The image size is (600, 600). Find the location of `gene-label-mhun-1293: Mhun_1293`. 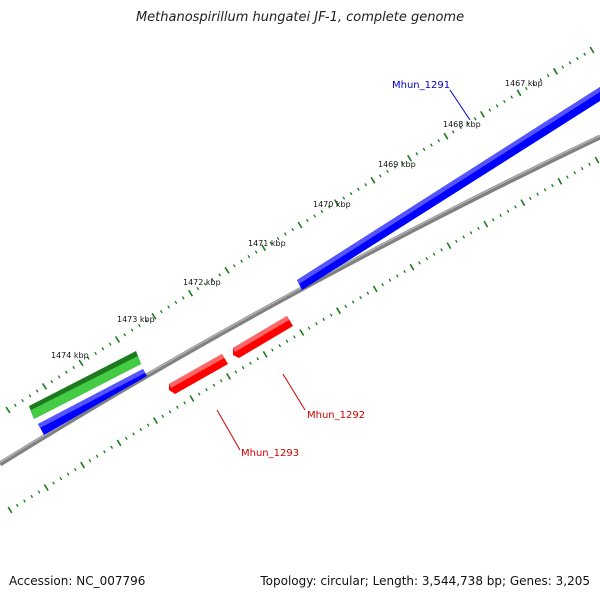

gene-label-mhun-1293: Mhun_1293 is located at coordinates (270, 453).